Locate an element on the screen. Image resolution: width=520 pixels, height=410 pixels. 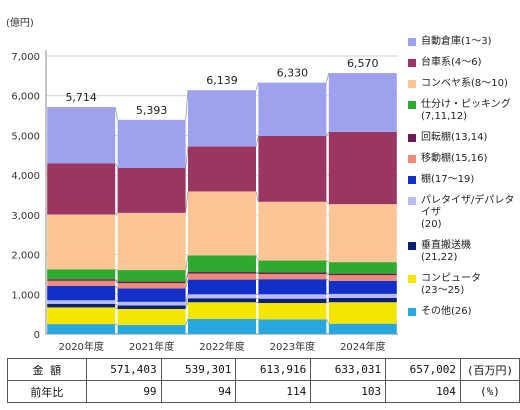
table-row-yoy: 前年比 99 94 114 103 104 (%) is located at coordinates (263, 391).